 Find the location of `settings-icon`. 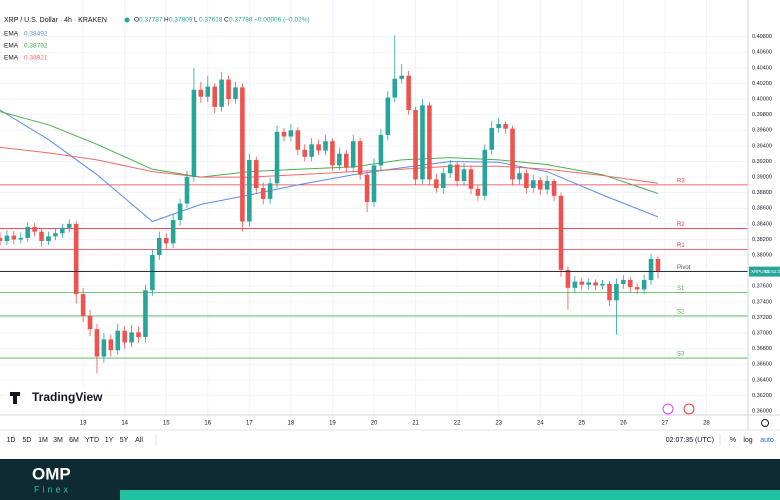

settings-icon is located at coordinates (765, 423).